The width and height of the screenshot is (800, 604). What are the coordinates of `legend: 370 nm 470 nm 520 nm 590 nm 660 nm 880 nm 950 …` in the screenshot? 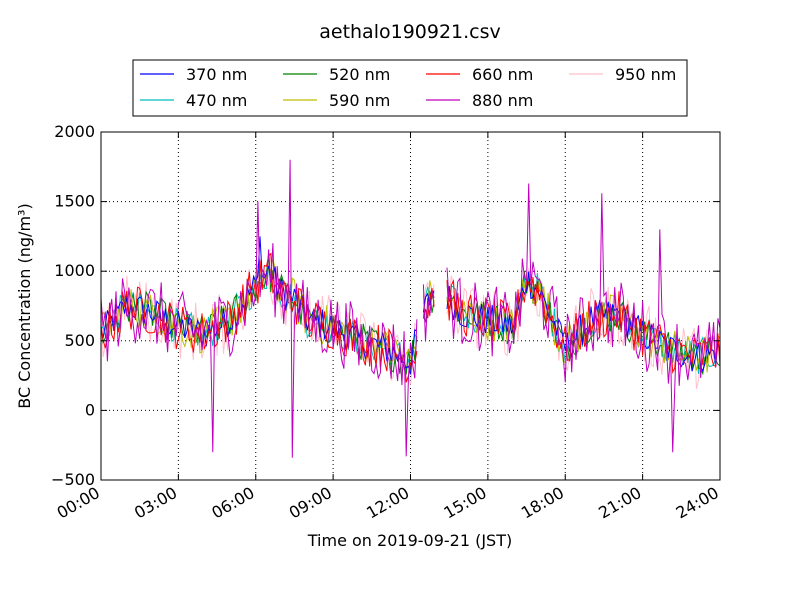 It's located at (410, 88).